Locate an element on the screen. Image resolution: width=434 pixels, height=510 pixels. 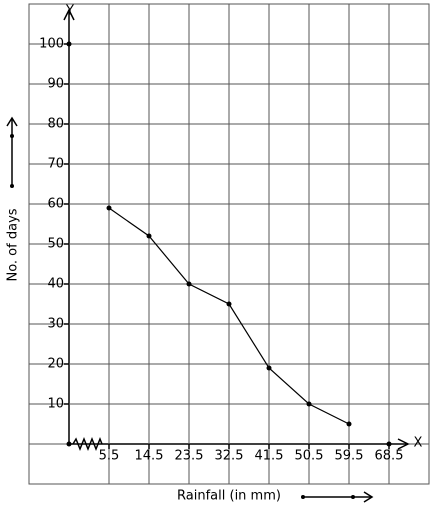
y-tick-label: 80 is located at coordinates (55, 124).